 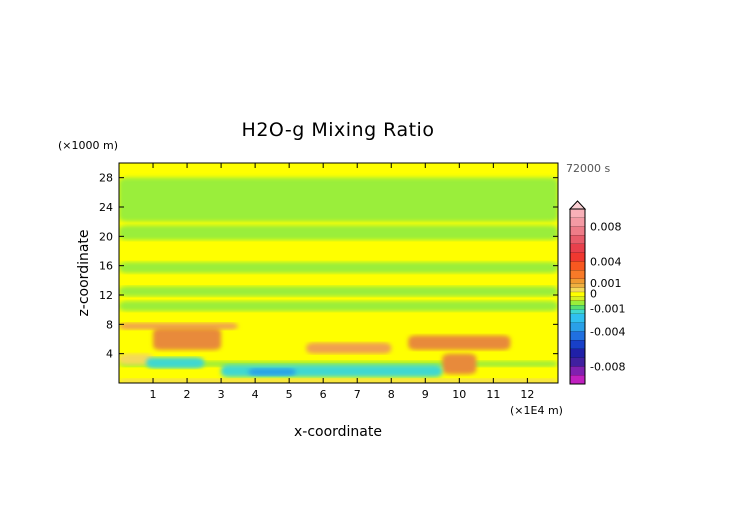 What do you see at coordinates (606, 283) in the screenshot?
I see `colorbar-tick-label: 0.001` at bounding box center [606, 283].